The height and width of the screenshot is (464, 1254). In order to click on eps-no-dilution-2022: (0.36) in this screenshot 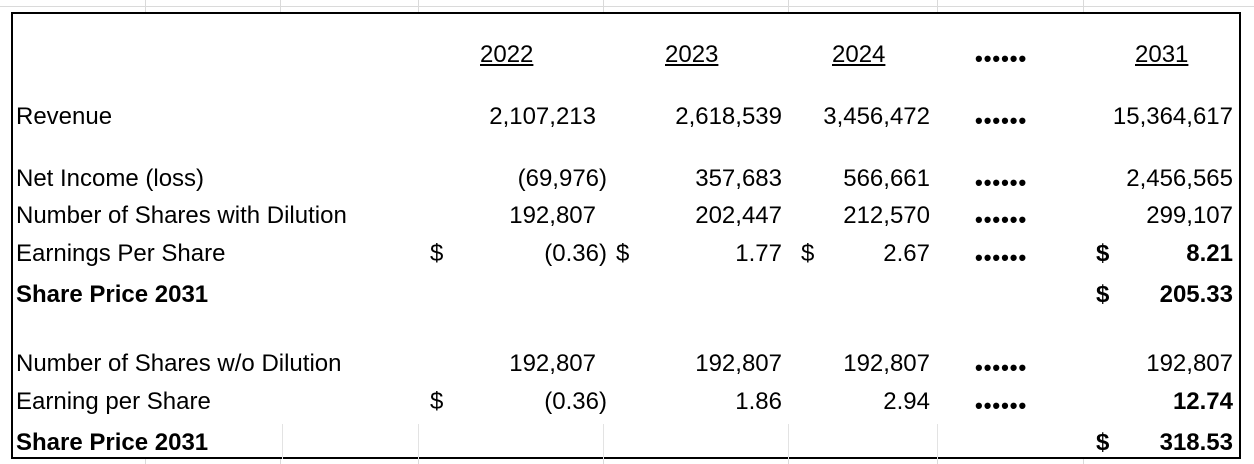, I will do `click(575, 401)`.